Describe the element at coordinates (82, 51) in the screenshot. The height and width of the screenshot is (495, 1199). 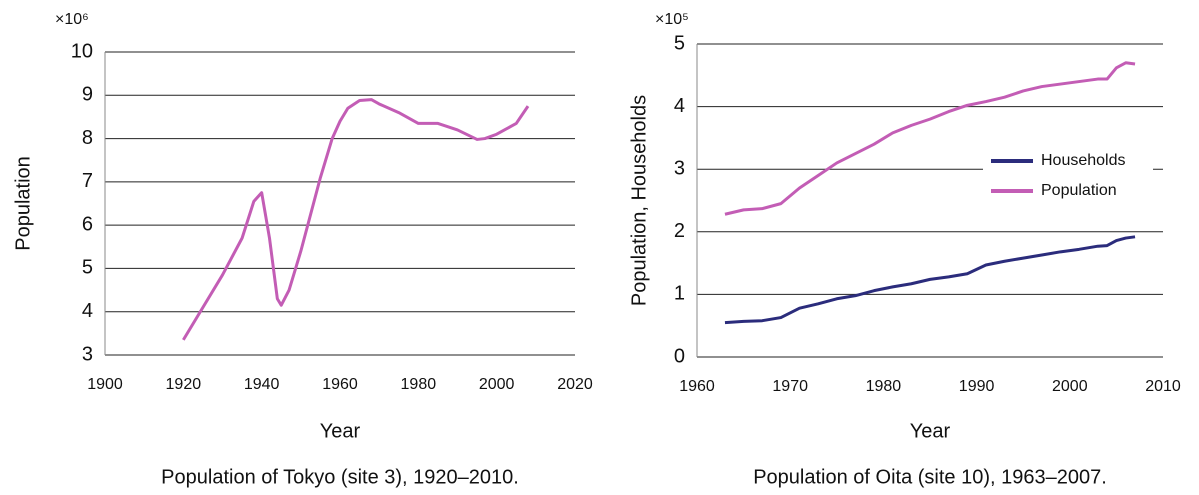
I see `y-tick-label: 10` at that location.